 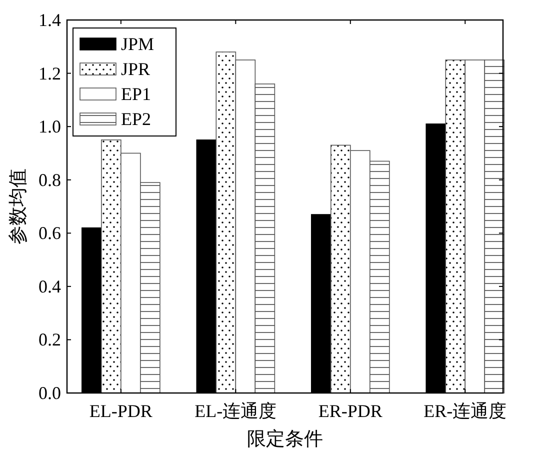 I want to click on x-tick-label: EL-PDR, so click(x=120, y=411).